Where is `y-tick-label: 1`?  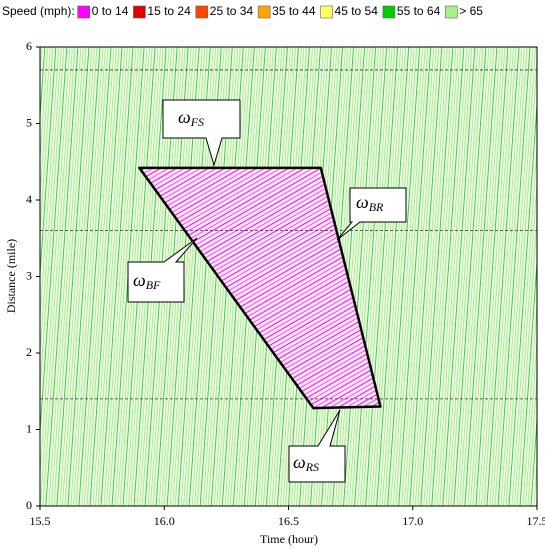
y-tick-label: 1 is located at coordinates (29, 428).